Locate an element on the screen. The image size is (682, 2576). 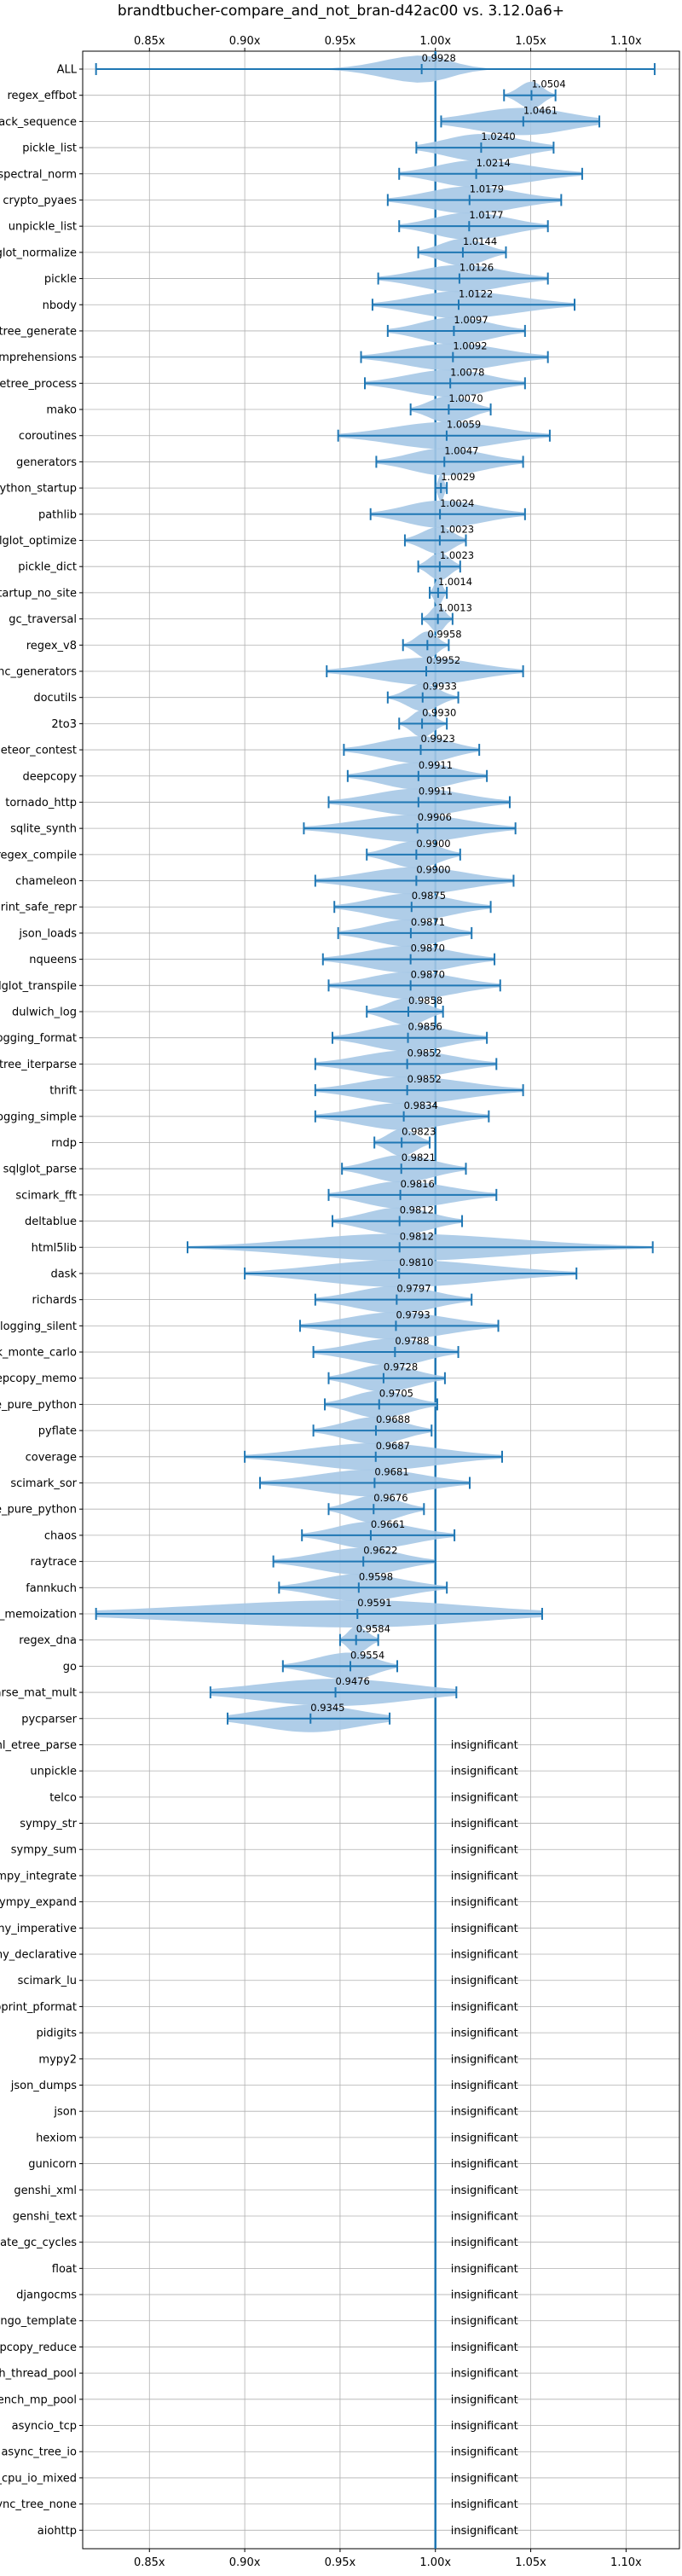
mean-value-label: 0.9788 is located at coordinates (412, 1341).